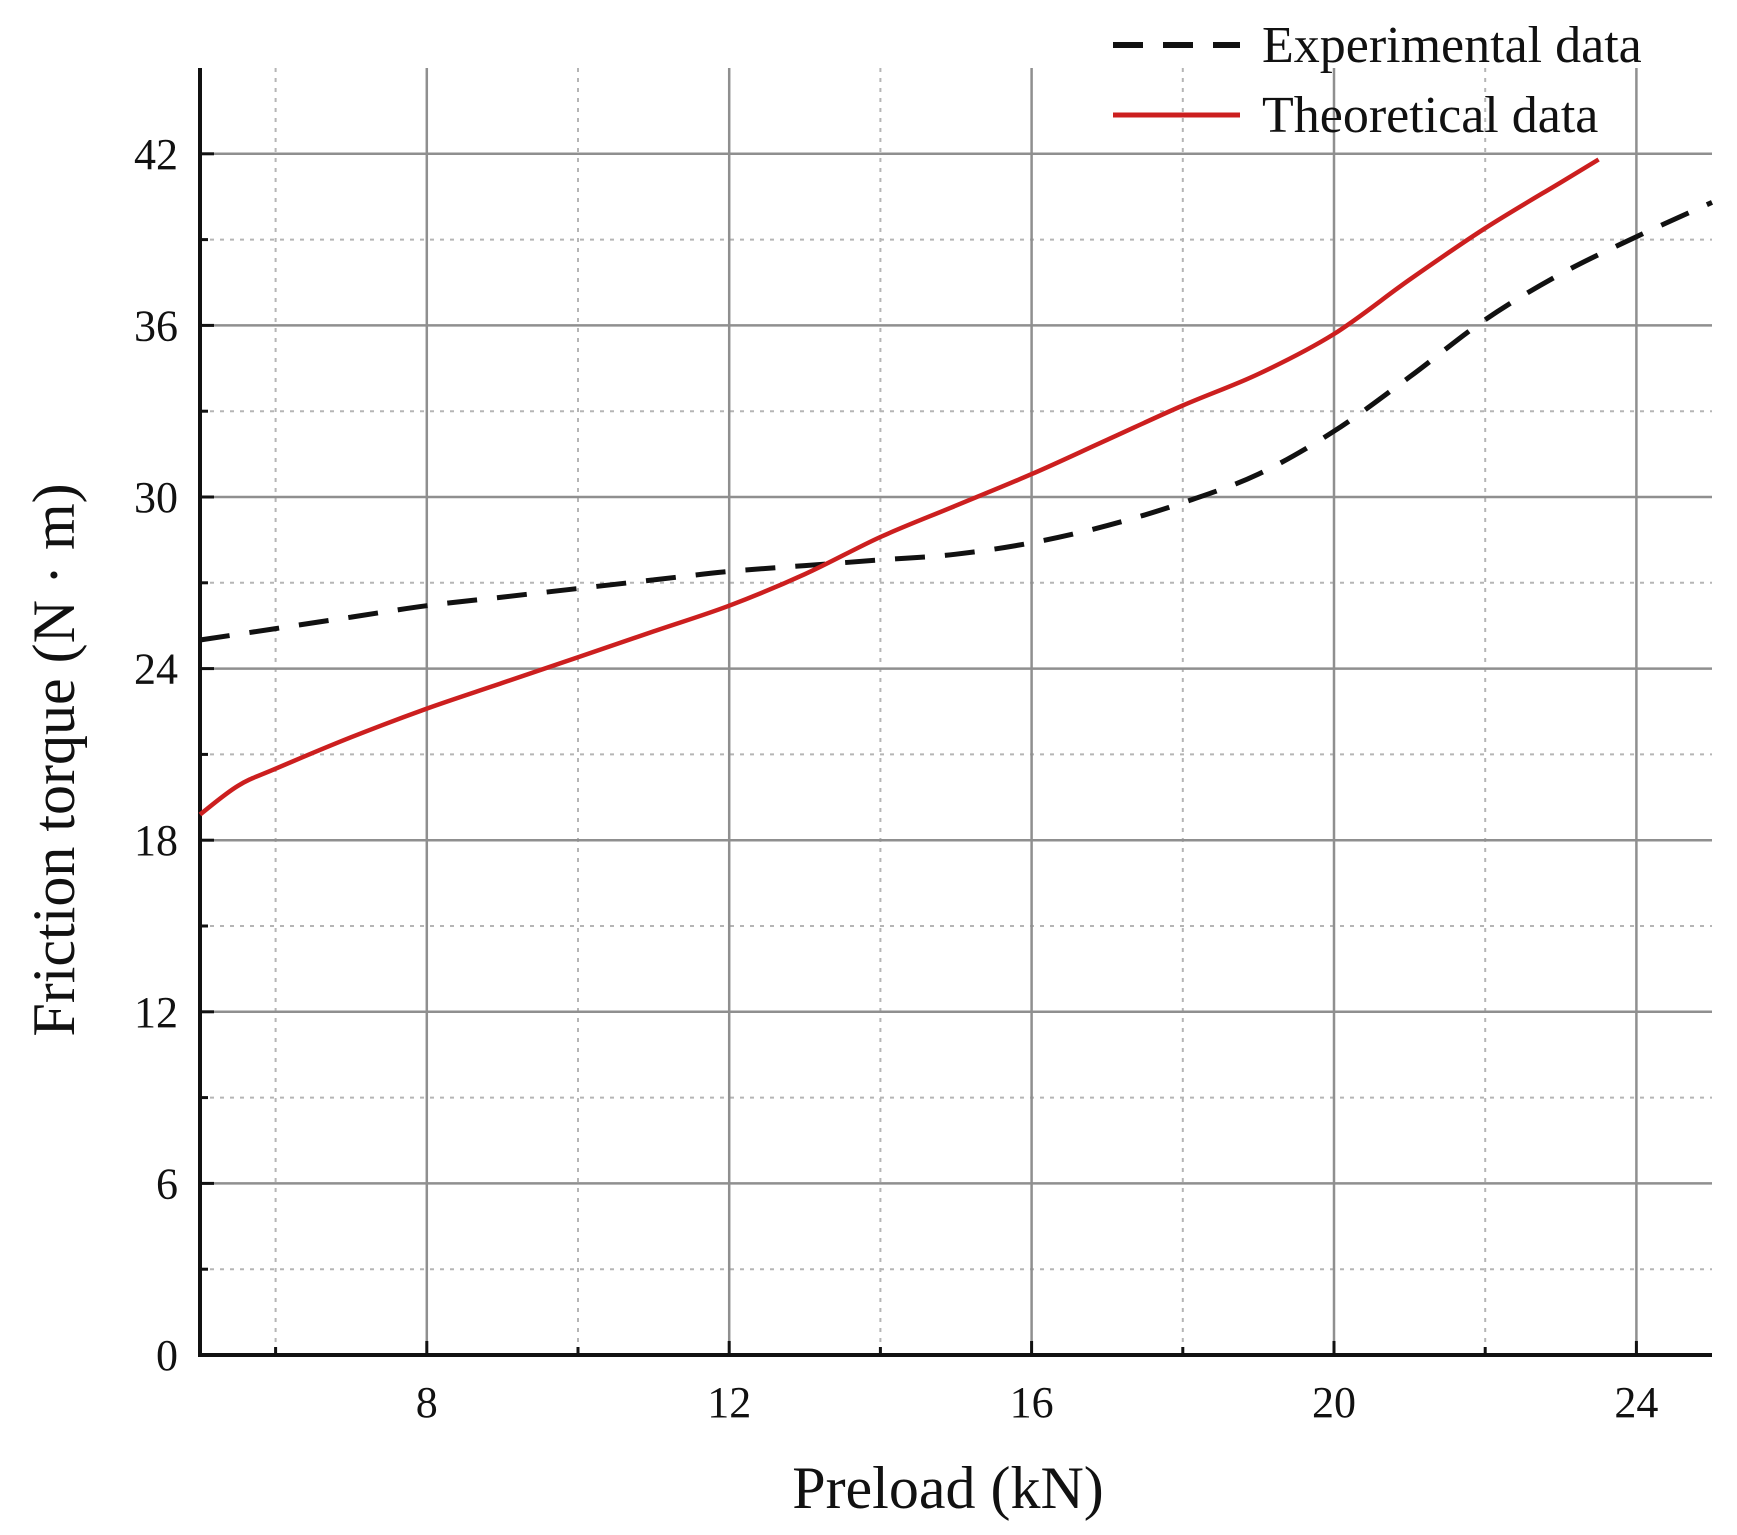  I want to click on y-tick-label: 36, so click(156, 325).